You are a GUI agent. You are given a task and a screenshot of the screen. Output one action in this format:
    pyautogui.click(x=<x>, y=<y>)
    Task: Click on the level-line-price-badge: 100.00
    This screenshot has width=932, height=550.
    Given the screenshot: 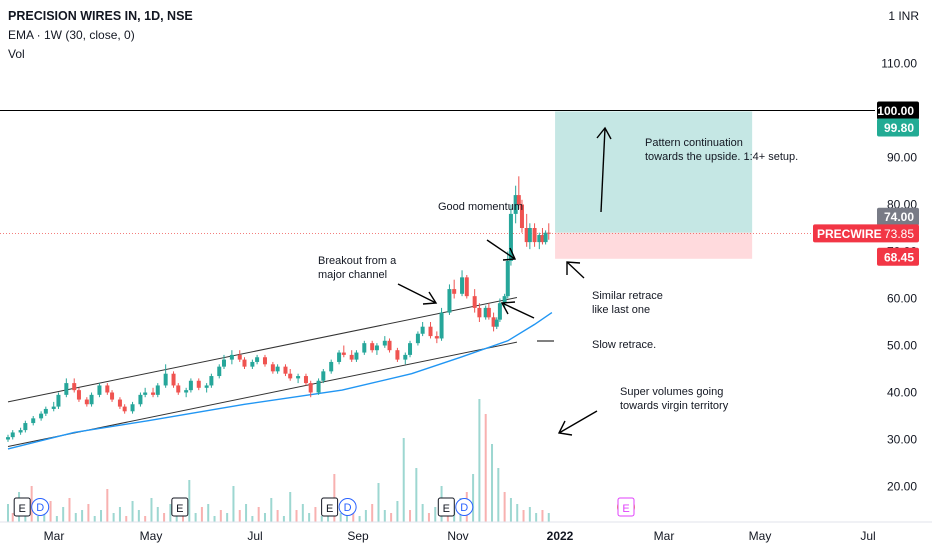 What is the action you would take?
    pyautogui.click(x=898, y=110)
    